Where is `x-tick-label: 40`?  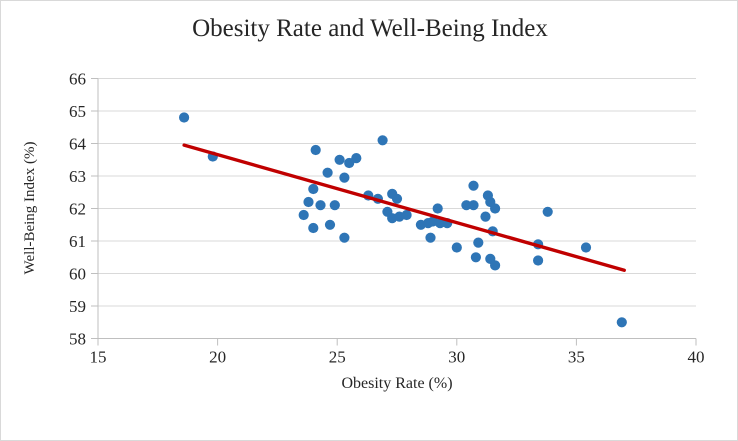
x-tick-label: 40 is located at coordinates (696, 357).